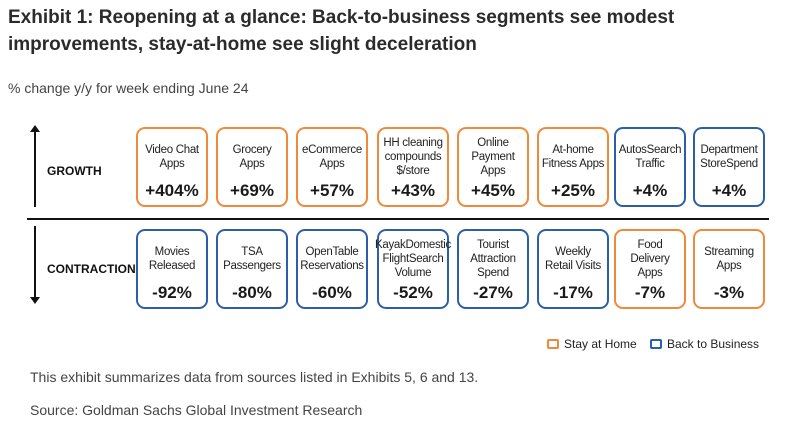 The height and width of the screenshot is (444, 786). I want to click on contraction-metric-card: Tourist Attraction Spend -27%, so click(493, 269).